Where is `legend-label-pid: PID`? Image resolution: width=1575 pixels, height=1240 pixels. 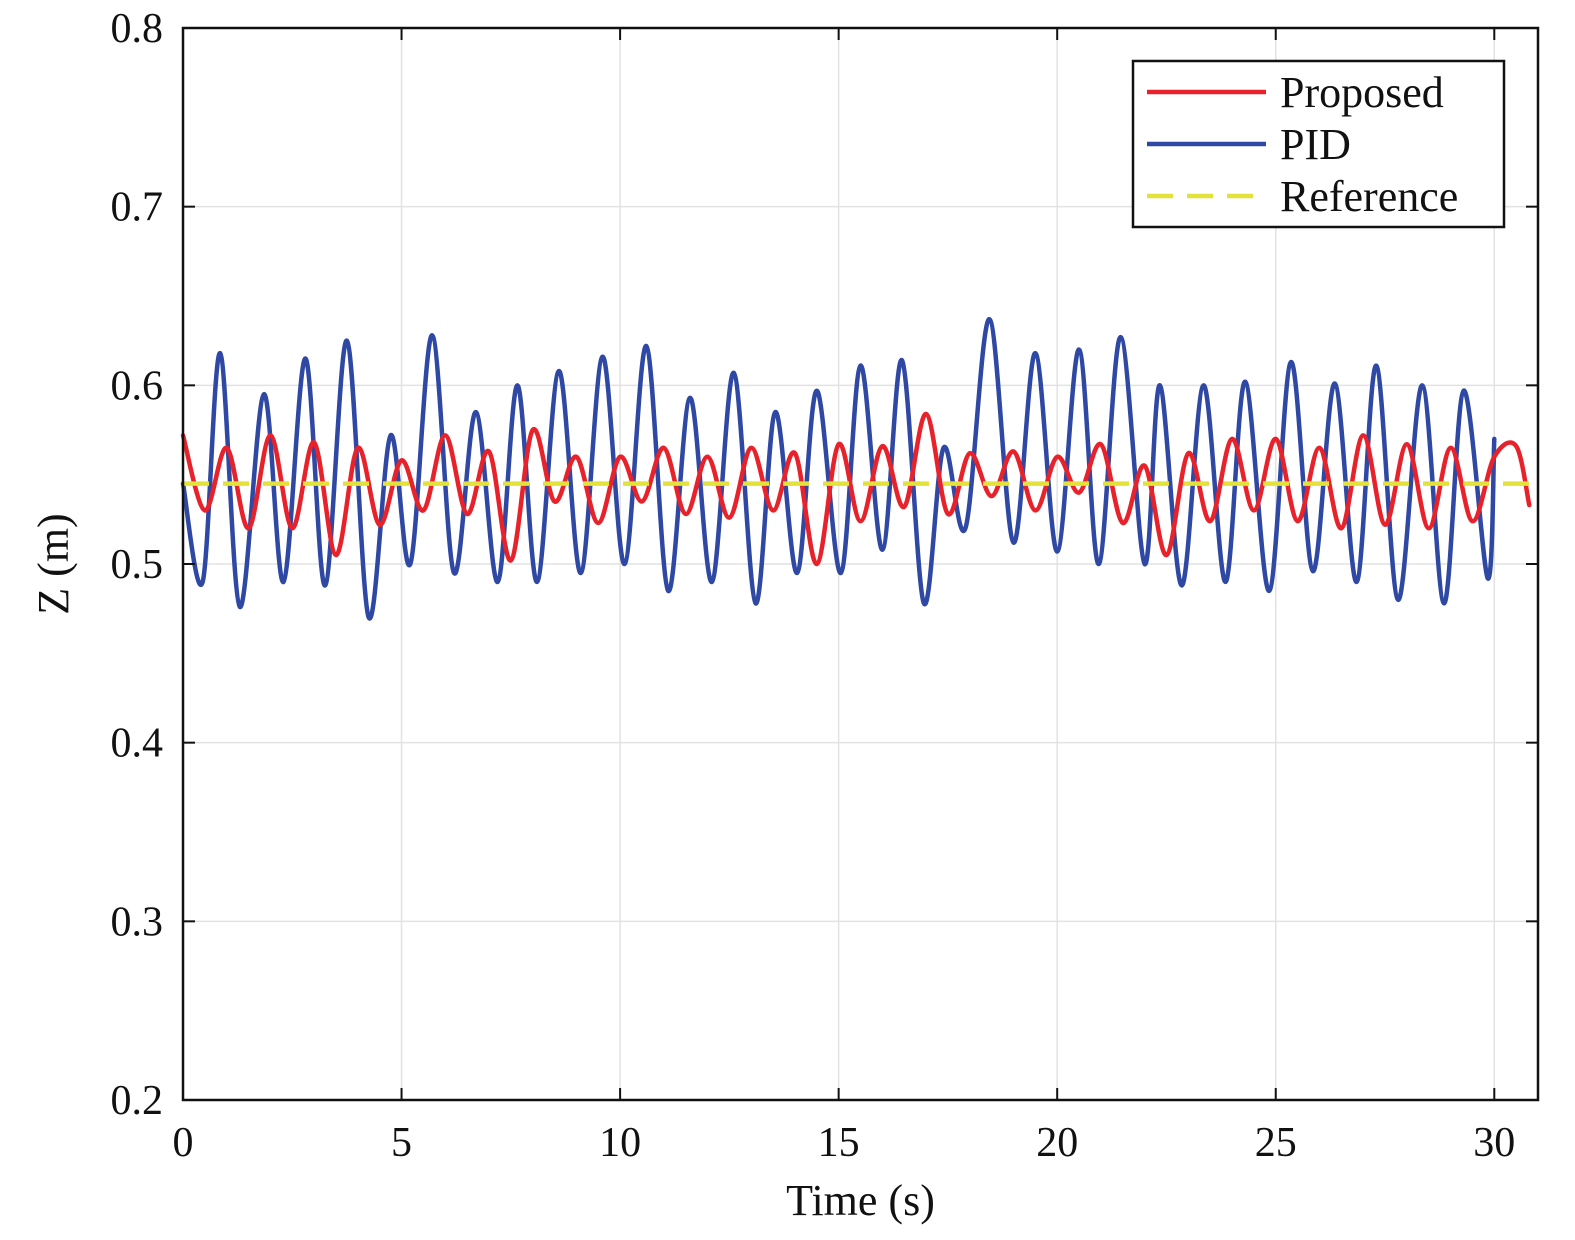 legend-label-pid: PID is located at coordinates (1315, 144).